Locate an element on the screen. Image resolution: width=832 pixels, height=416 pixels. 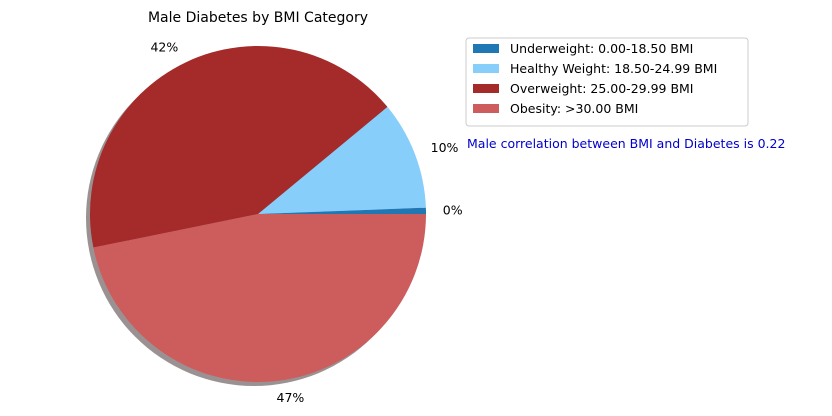
pie-pct-label-1: 10% is located at coordinates (445, 147).